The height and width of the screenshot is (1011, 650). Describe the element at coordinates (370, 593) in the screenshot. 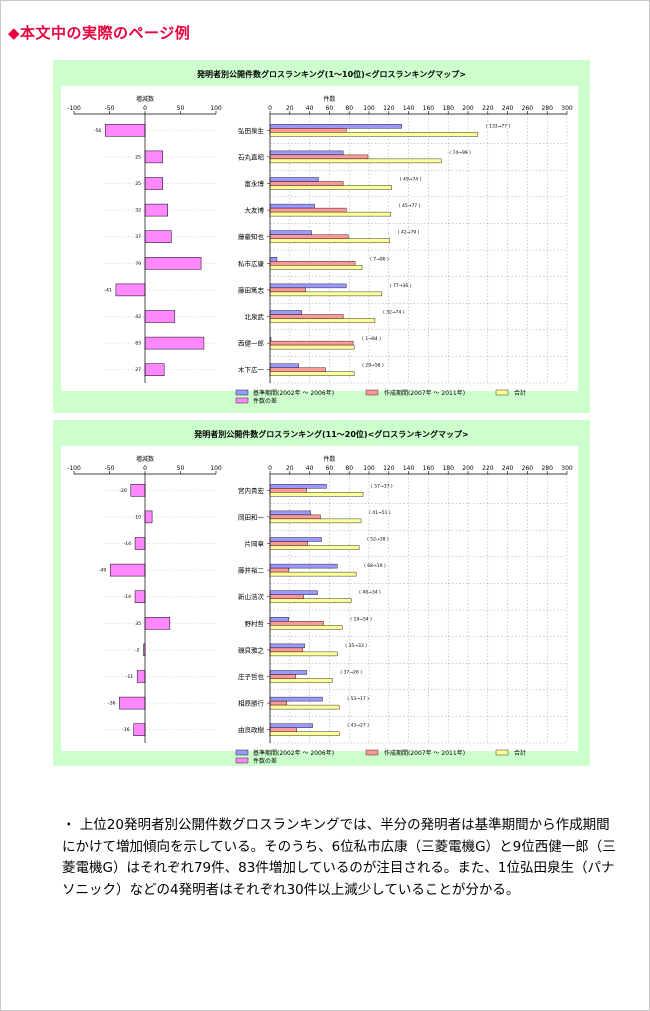

I see `ratio-label: ( 48→34 )` at that location.